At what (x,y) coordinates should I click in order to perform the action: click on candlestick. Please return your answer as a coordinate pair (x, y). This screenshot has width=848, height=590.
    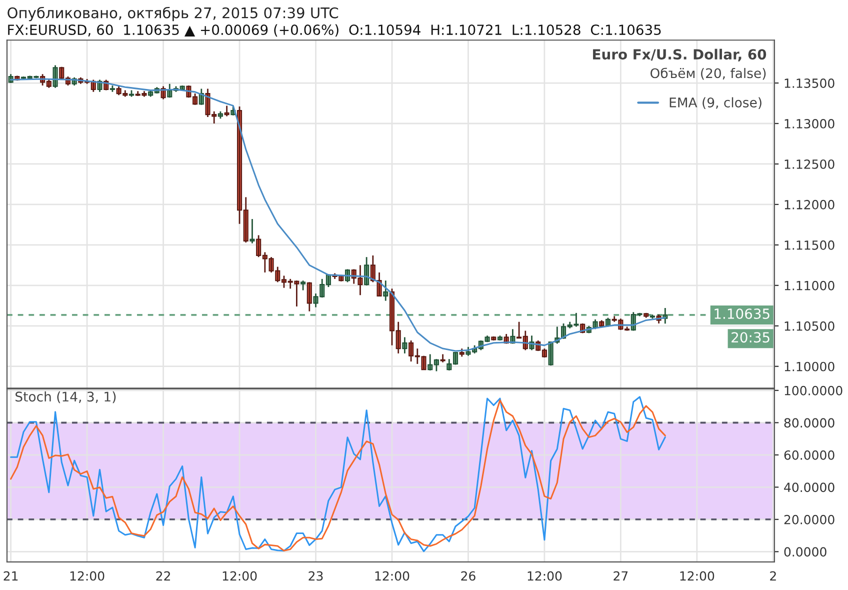
    Looking at the image, I should click on (303, 285).